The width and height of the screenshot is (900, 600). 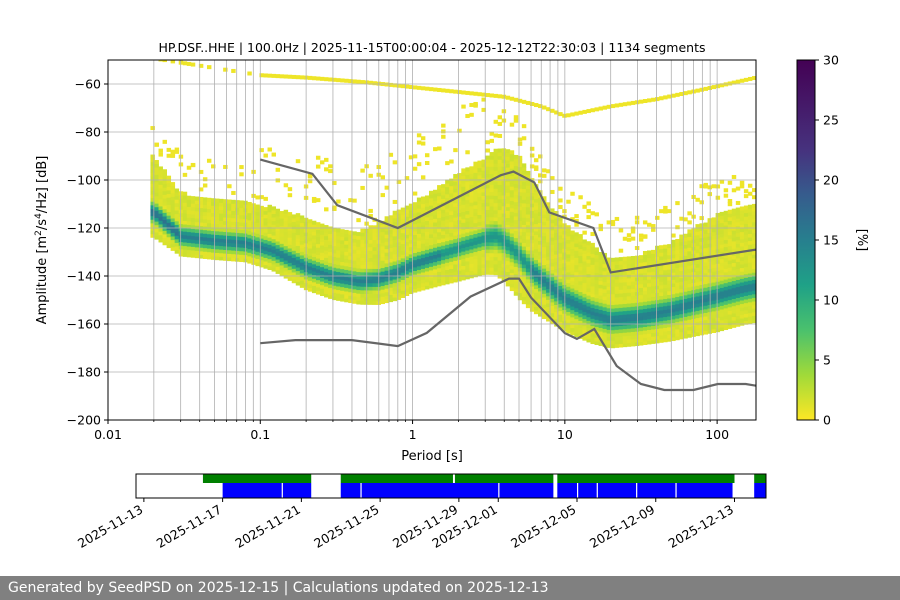 I want to click on y-tick-label: −120, so click(x=84, y=228).